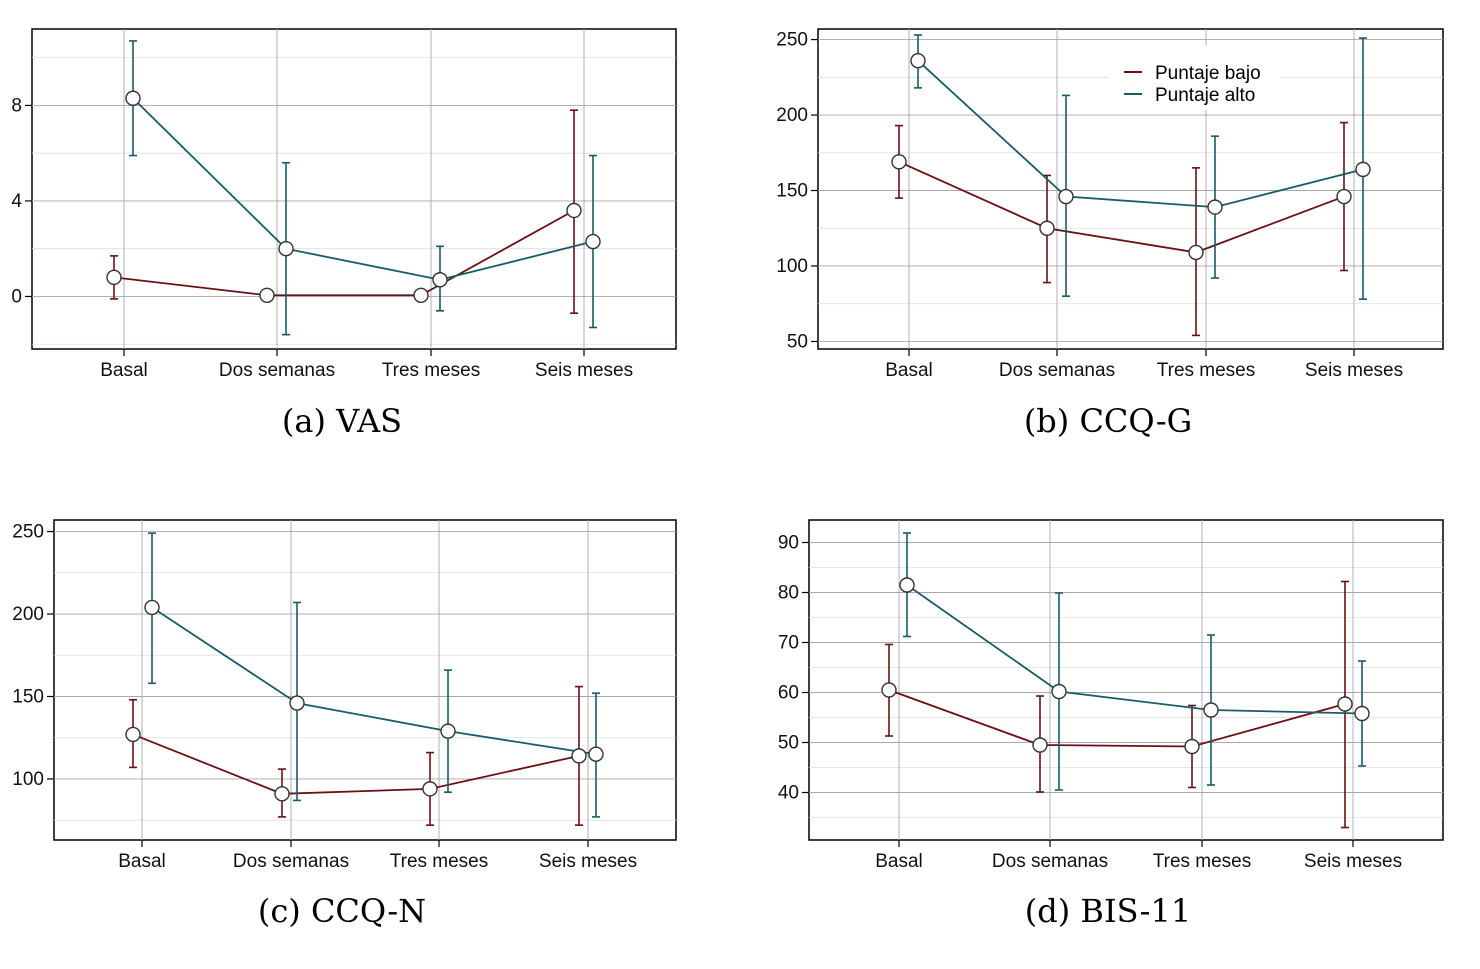 Image resolution: width=1480 pixels, height=969 pixels. What do you see at coordinates (342, 421) in the screenshot?
I see `panel-caption: (a) VAS` at bounding box center [342, 421].